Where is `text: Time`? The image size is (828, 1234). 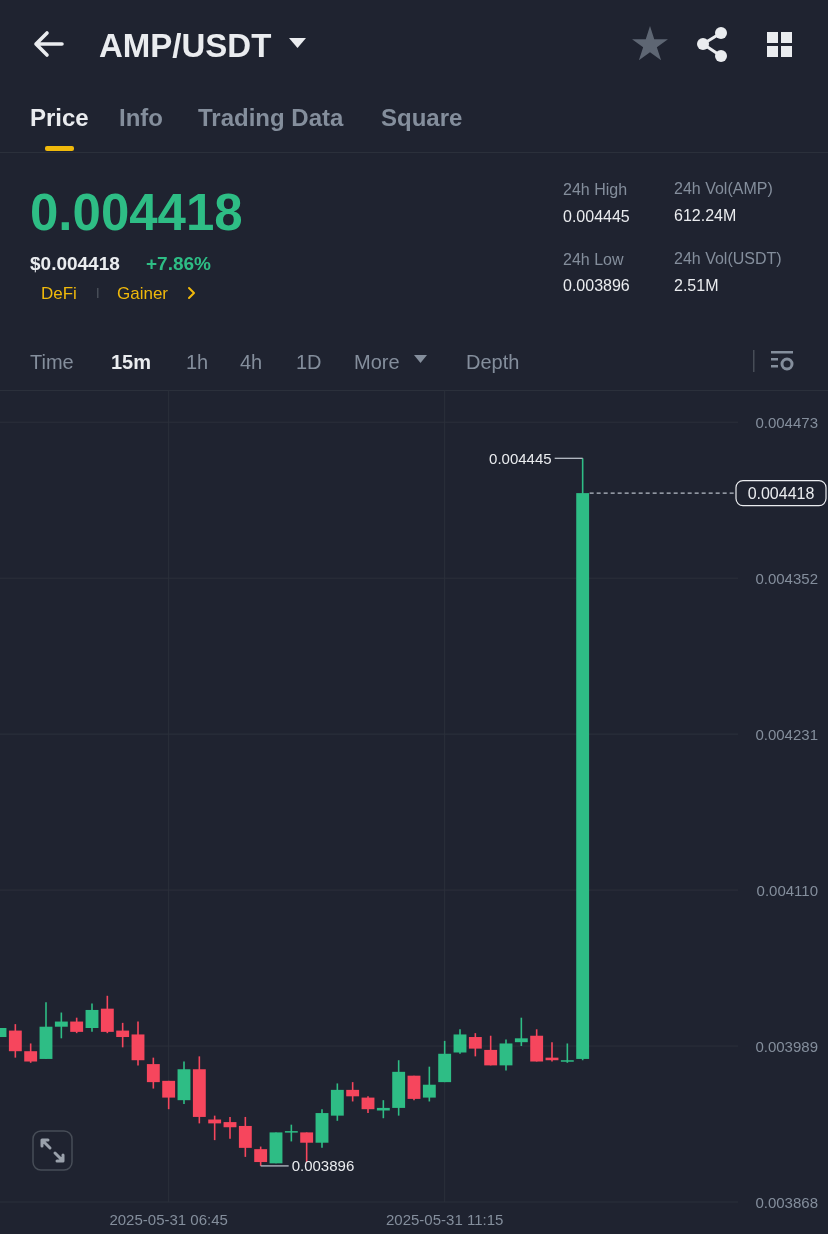
text: Time is located at coordinates (52, 362).